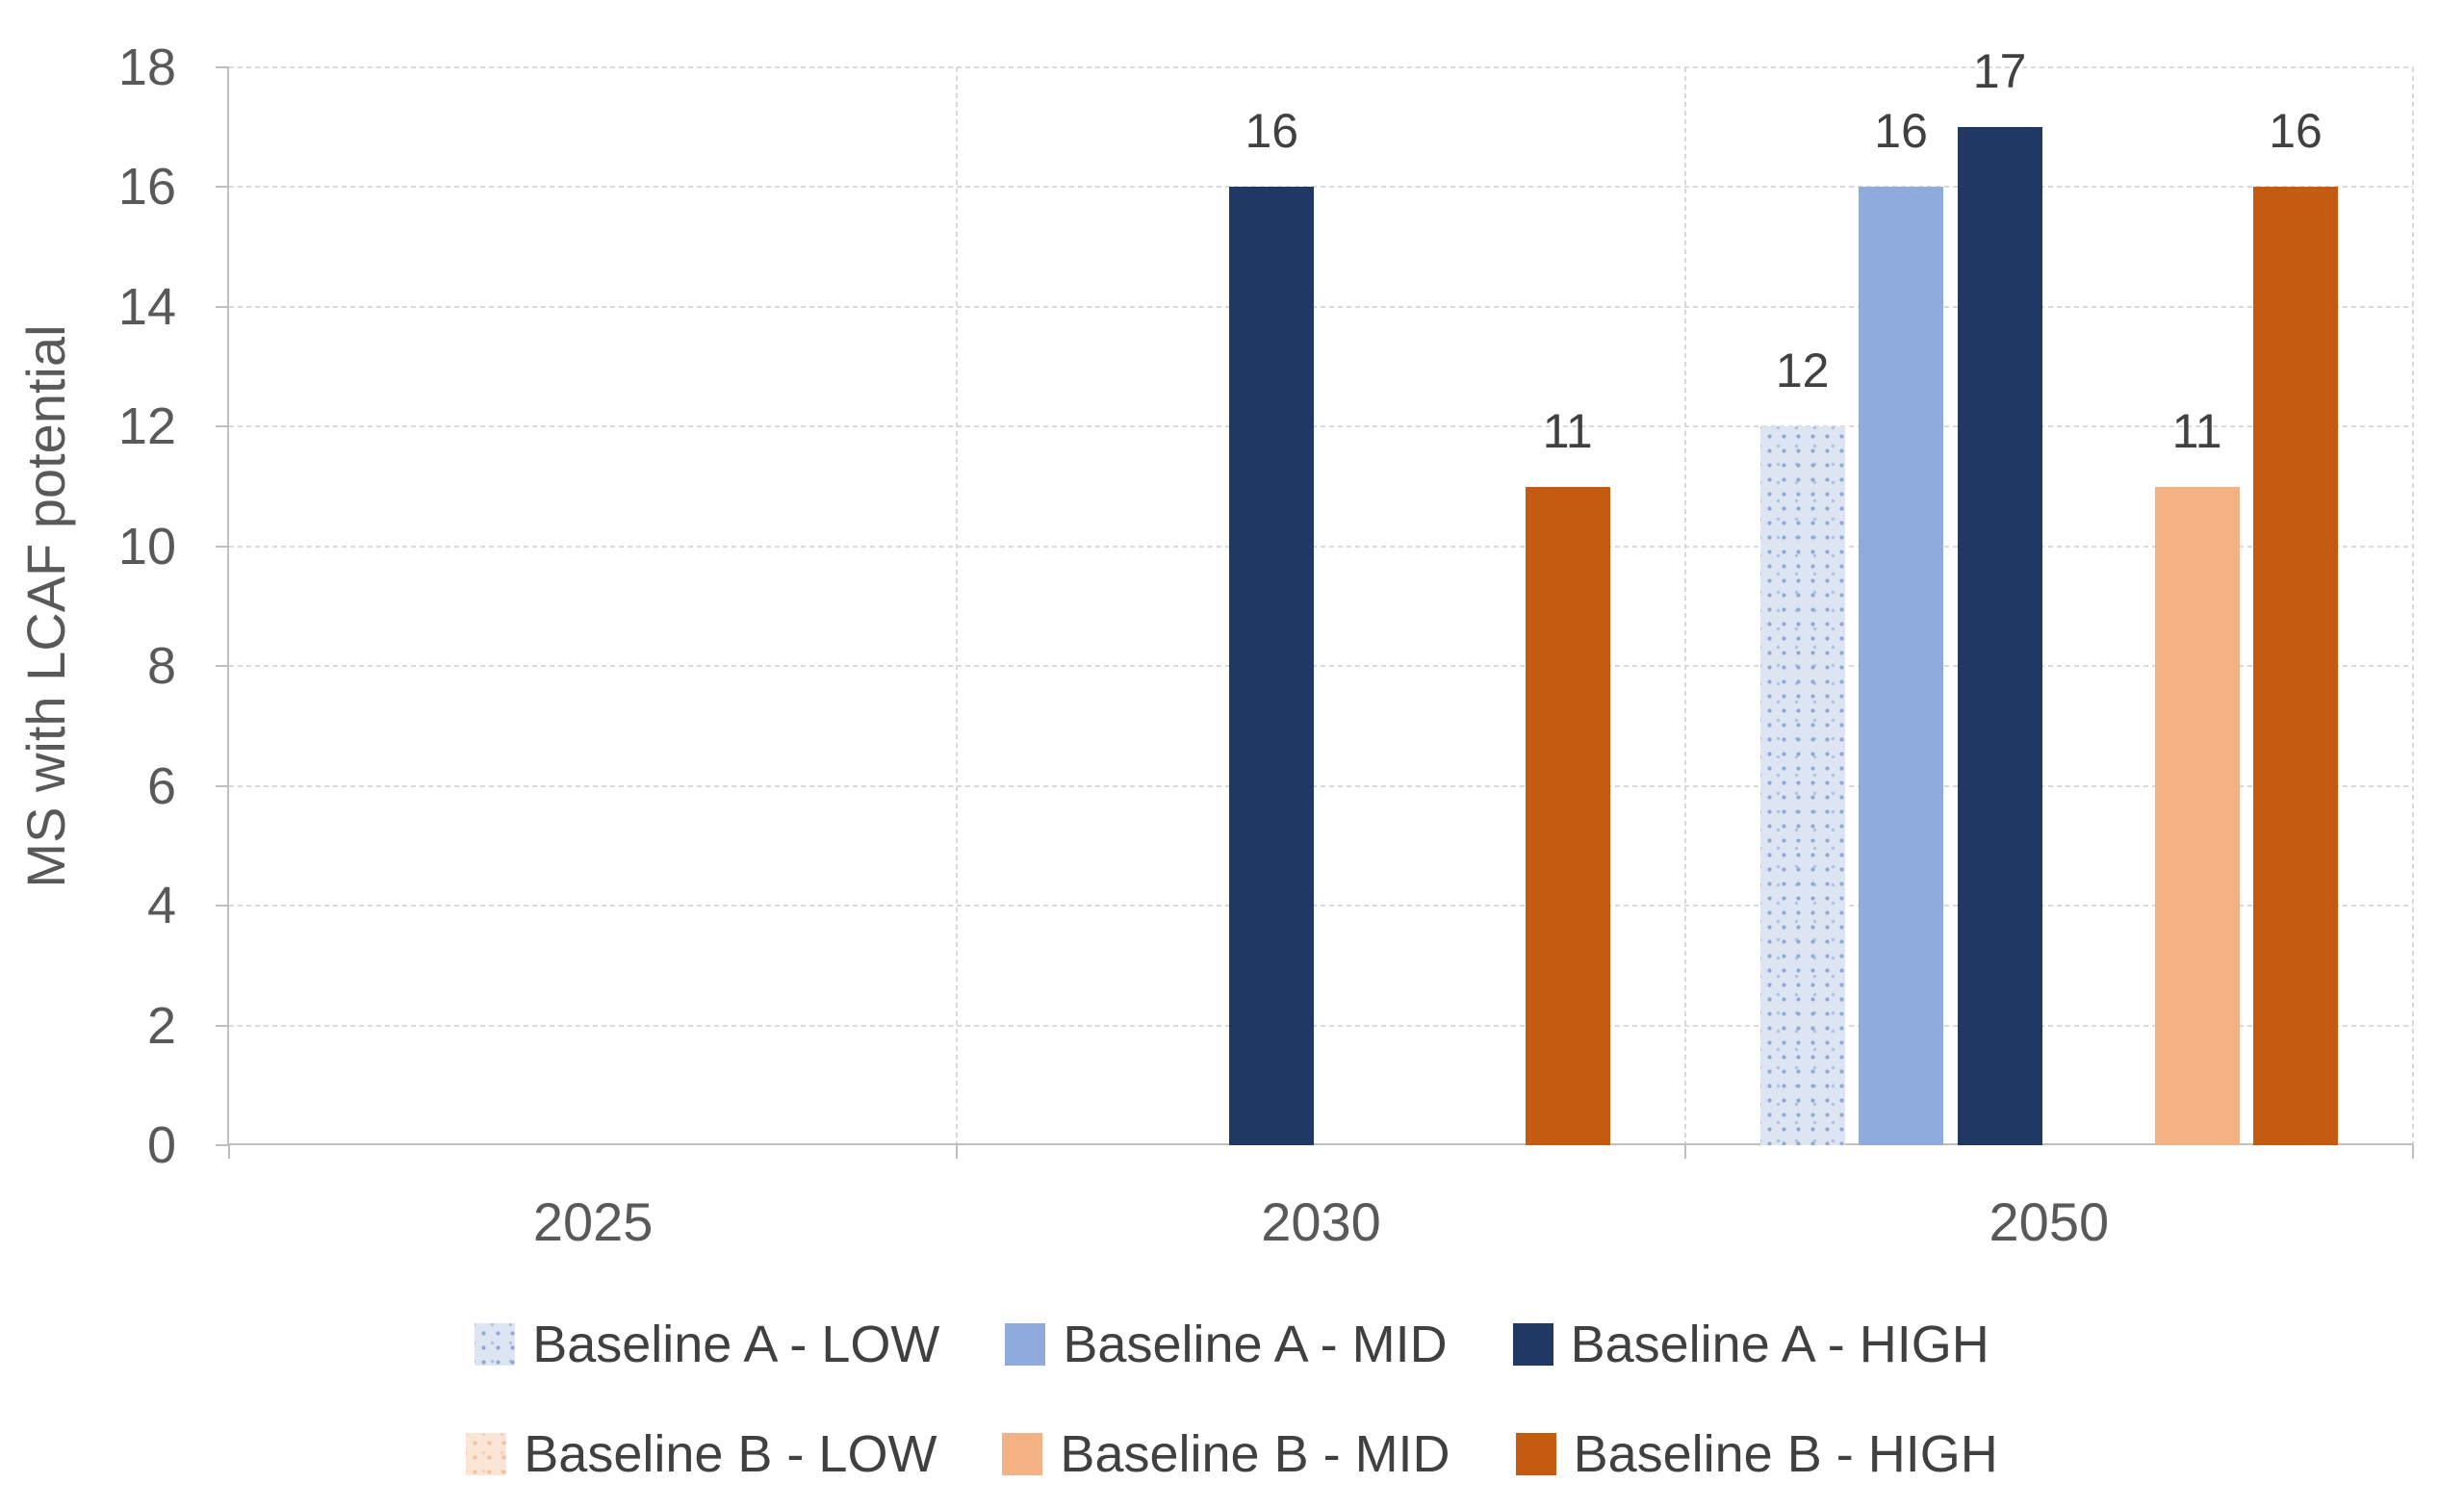 This screenshot has width=2464, height=1509. I want to click on legend-item-baseline-b-low: Baseline B - LOW, so click(701, 1454).